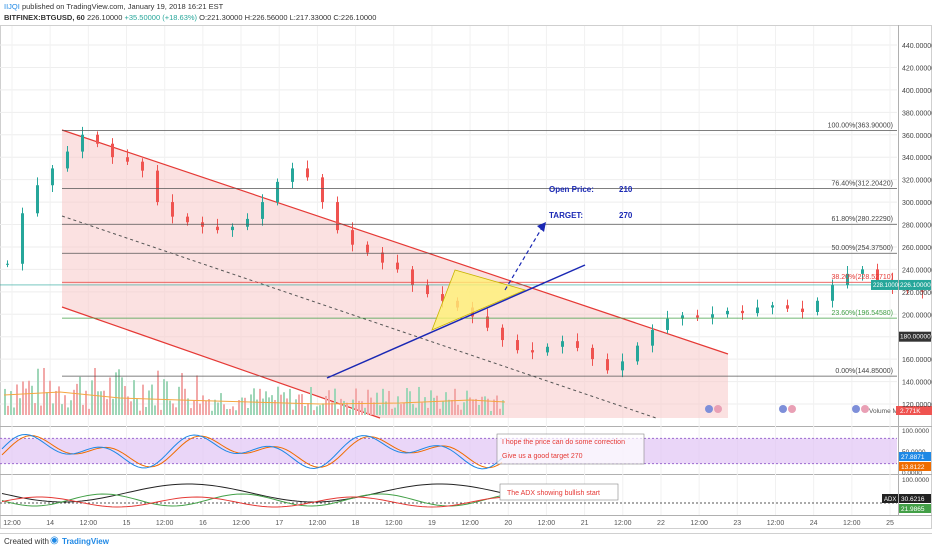 The image size is (932, 550). What do you see at coordinates (252, 452) in the screenshot?
I see `stoch-d-line` at bounding box center [252, 452].